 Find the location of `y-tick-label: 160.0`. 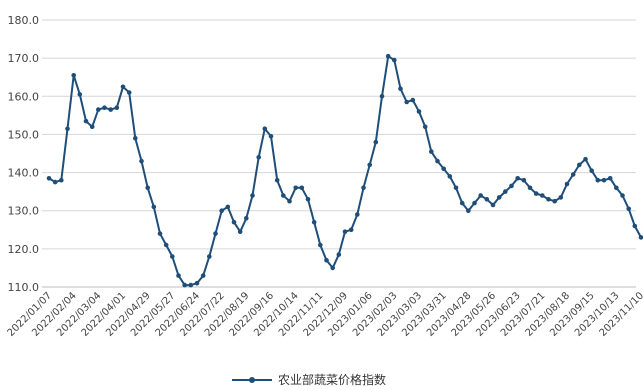

y-tick-label: 160.0 is located at coordinates (24, 96).